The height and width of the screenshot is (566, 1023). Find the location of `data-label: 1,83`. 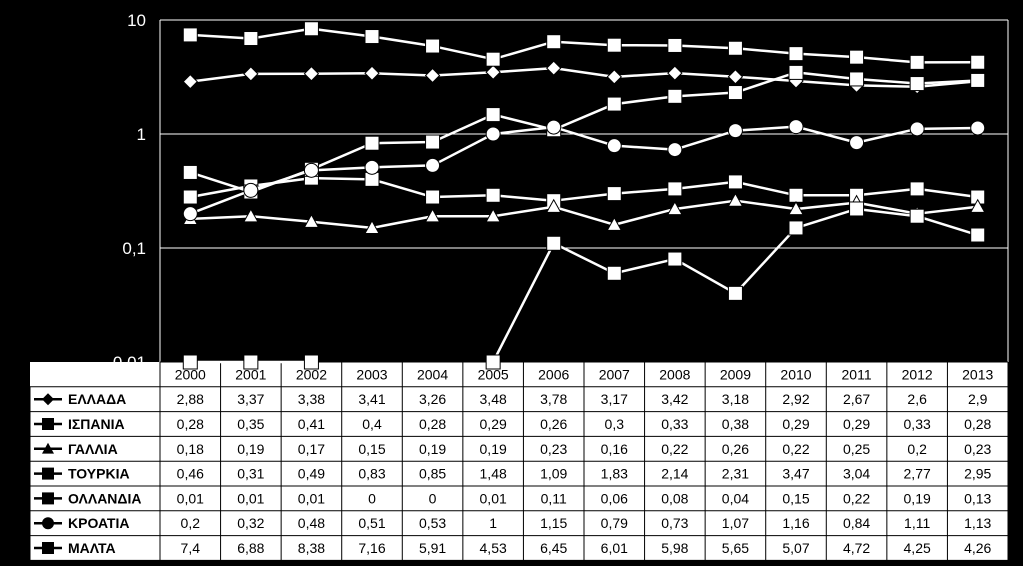

data-label: 1,83 is located at coordinates (614, 474).